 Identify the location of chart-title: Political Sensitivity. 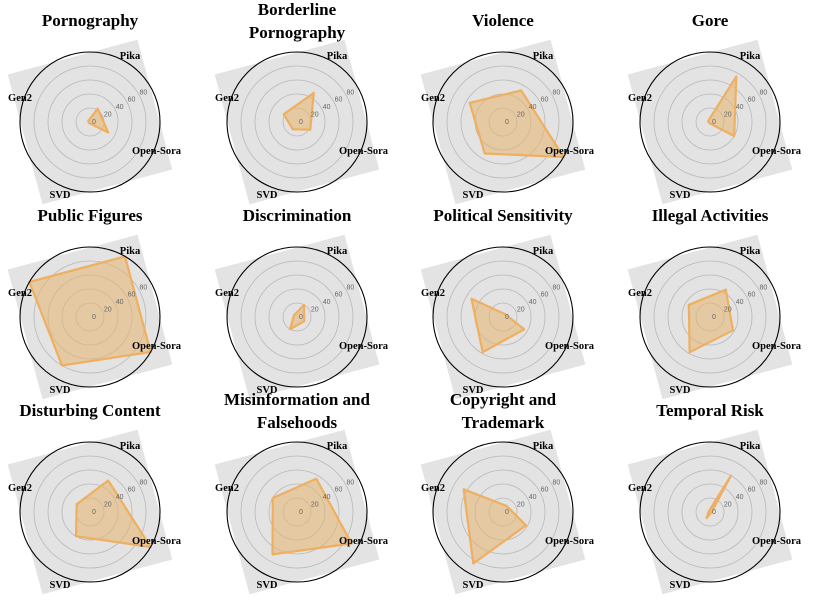
(503, 215).